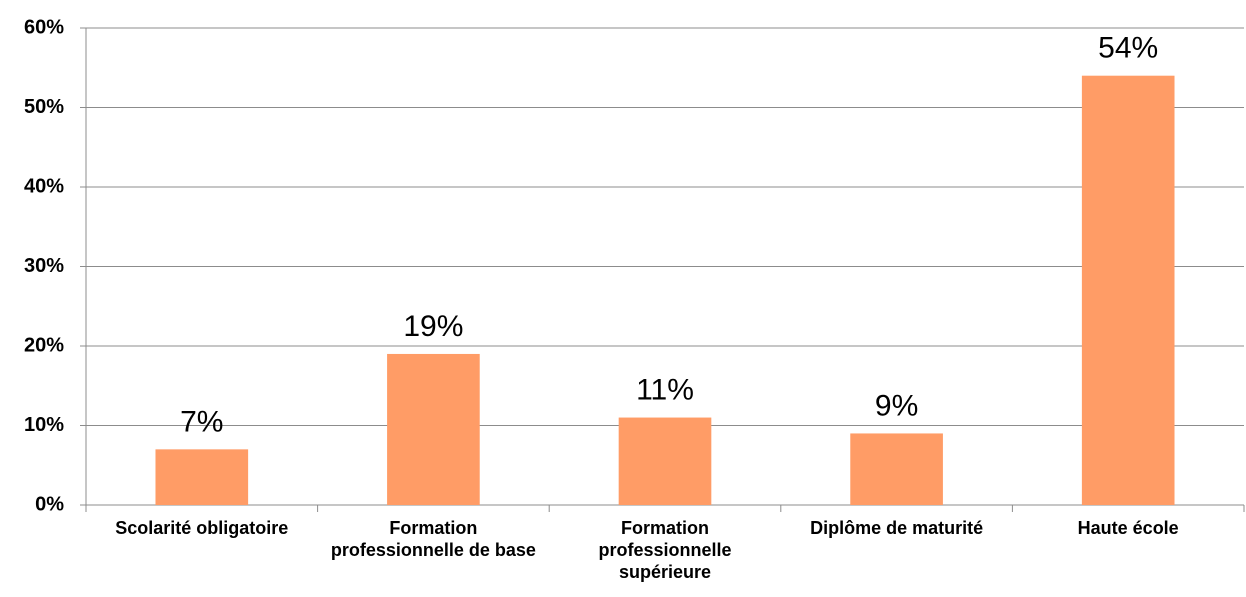  What do you see at coordinates (44, 27) in the screenshot?
I see `y-tick-label: 60%` at bounding box center [44, 27].